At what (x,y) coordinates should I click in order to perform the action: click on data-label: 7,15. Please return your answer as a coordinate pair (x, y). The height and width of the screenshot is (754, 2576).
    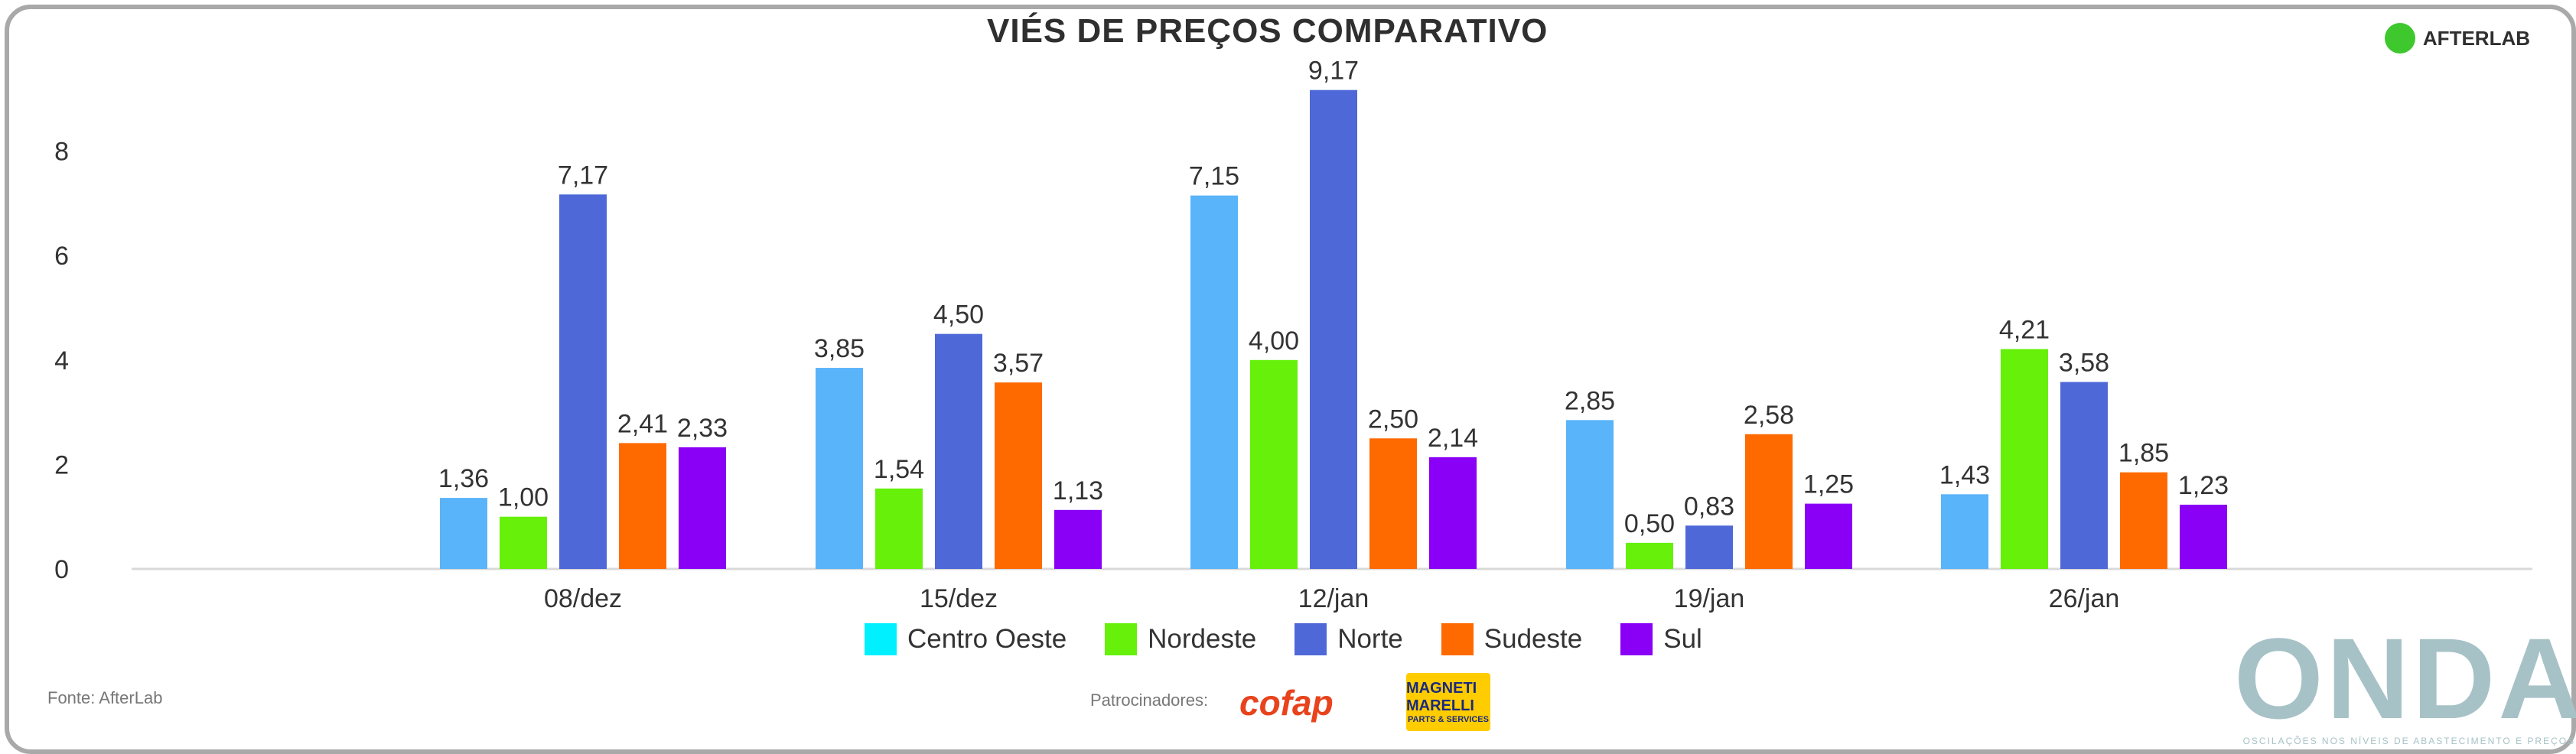
    Looking at the image, I should click on (1214, 176).